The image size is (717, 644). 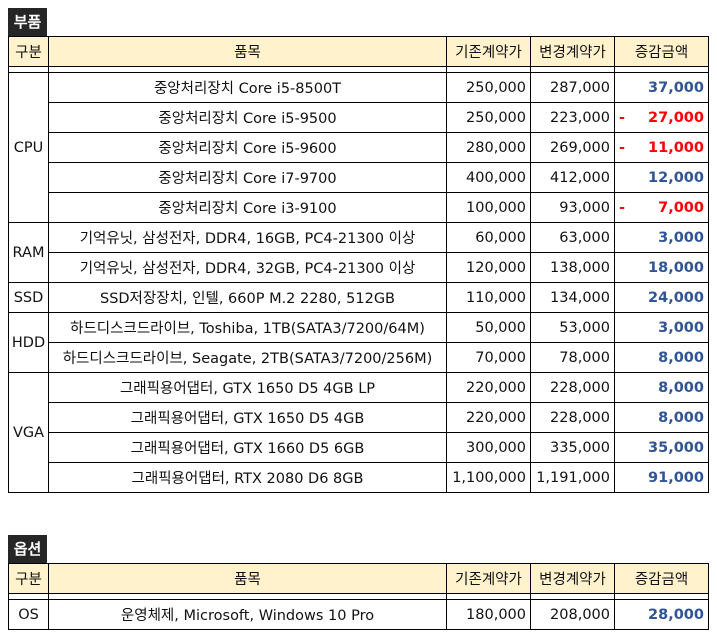 I want to click on diff-cell: 24,000, so click(x=661, y=297).